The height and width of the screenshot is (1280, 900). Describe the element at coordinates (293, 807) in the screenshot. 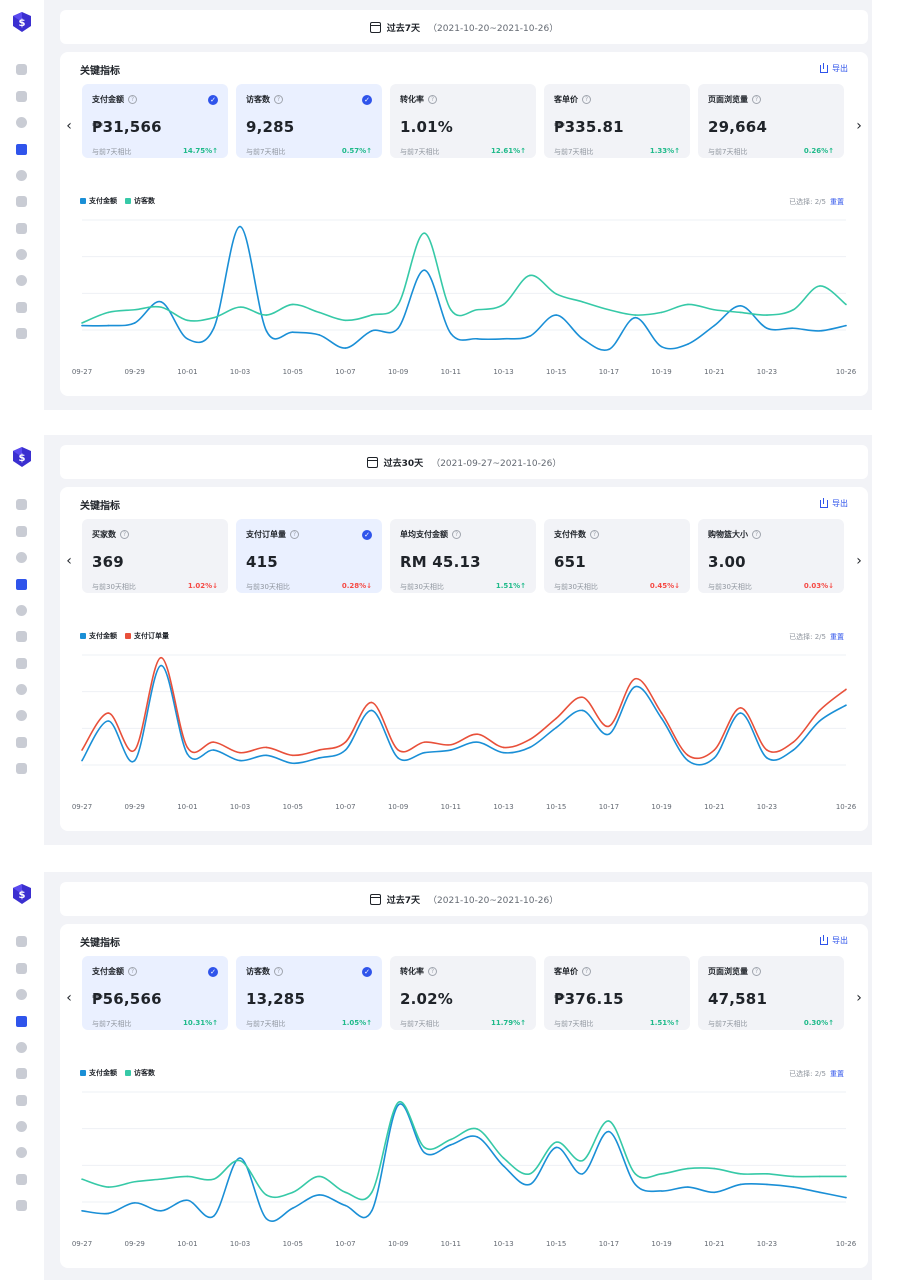

I see `x-tick-label: 10-05` at that location.